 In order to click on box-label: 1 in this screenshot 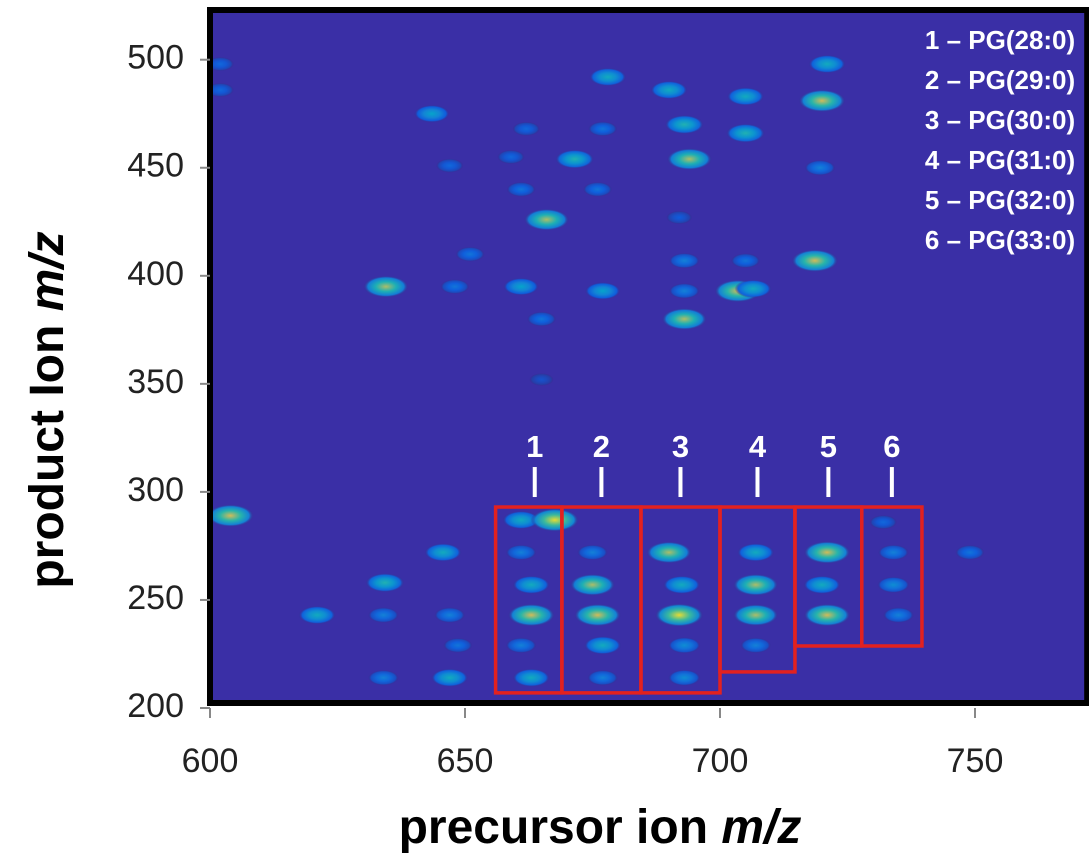, I will do `click(534, 446)`.